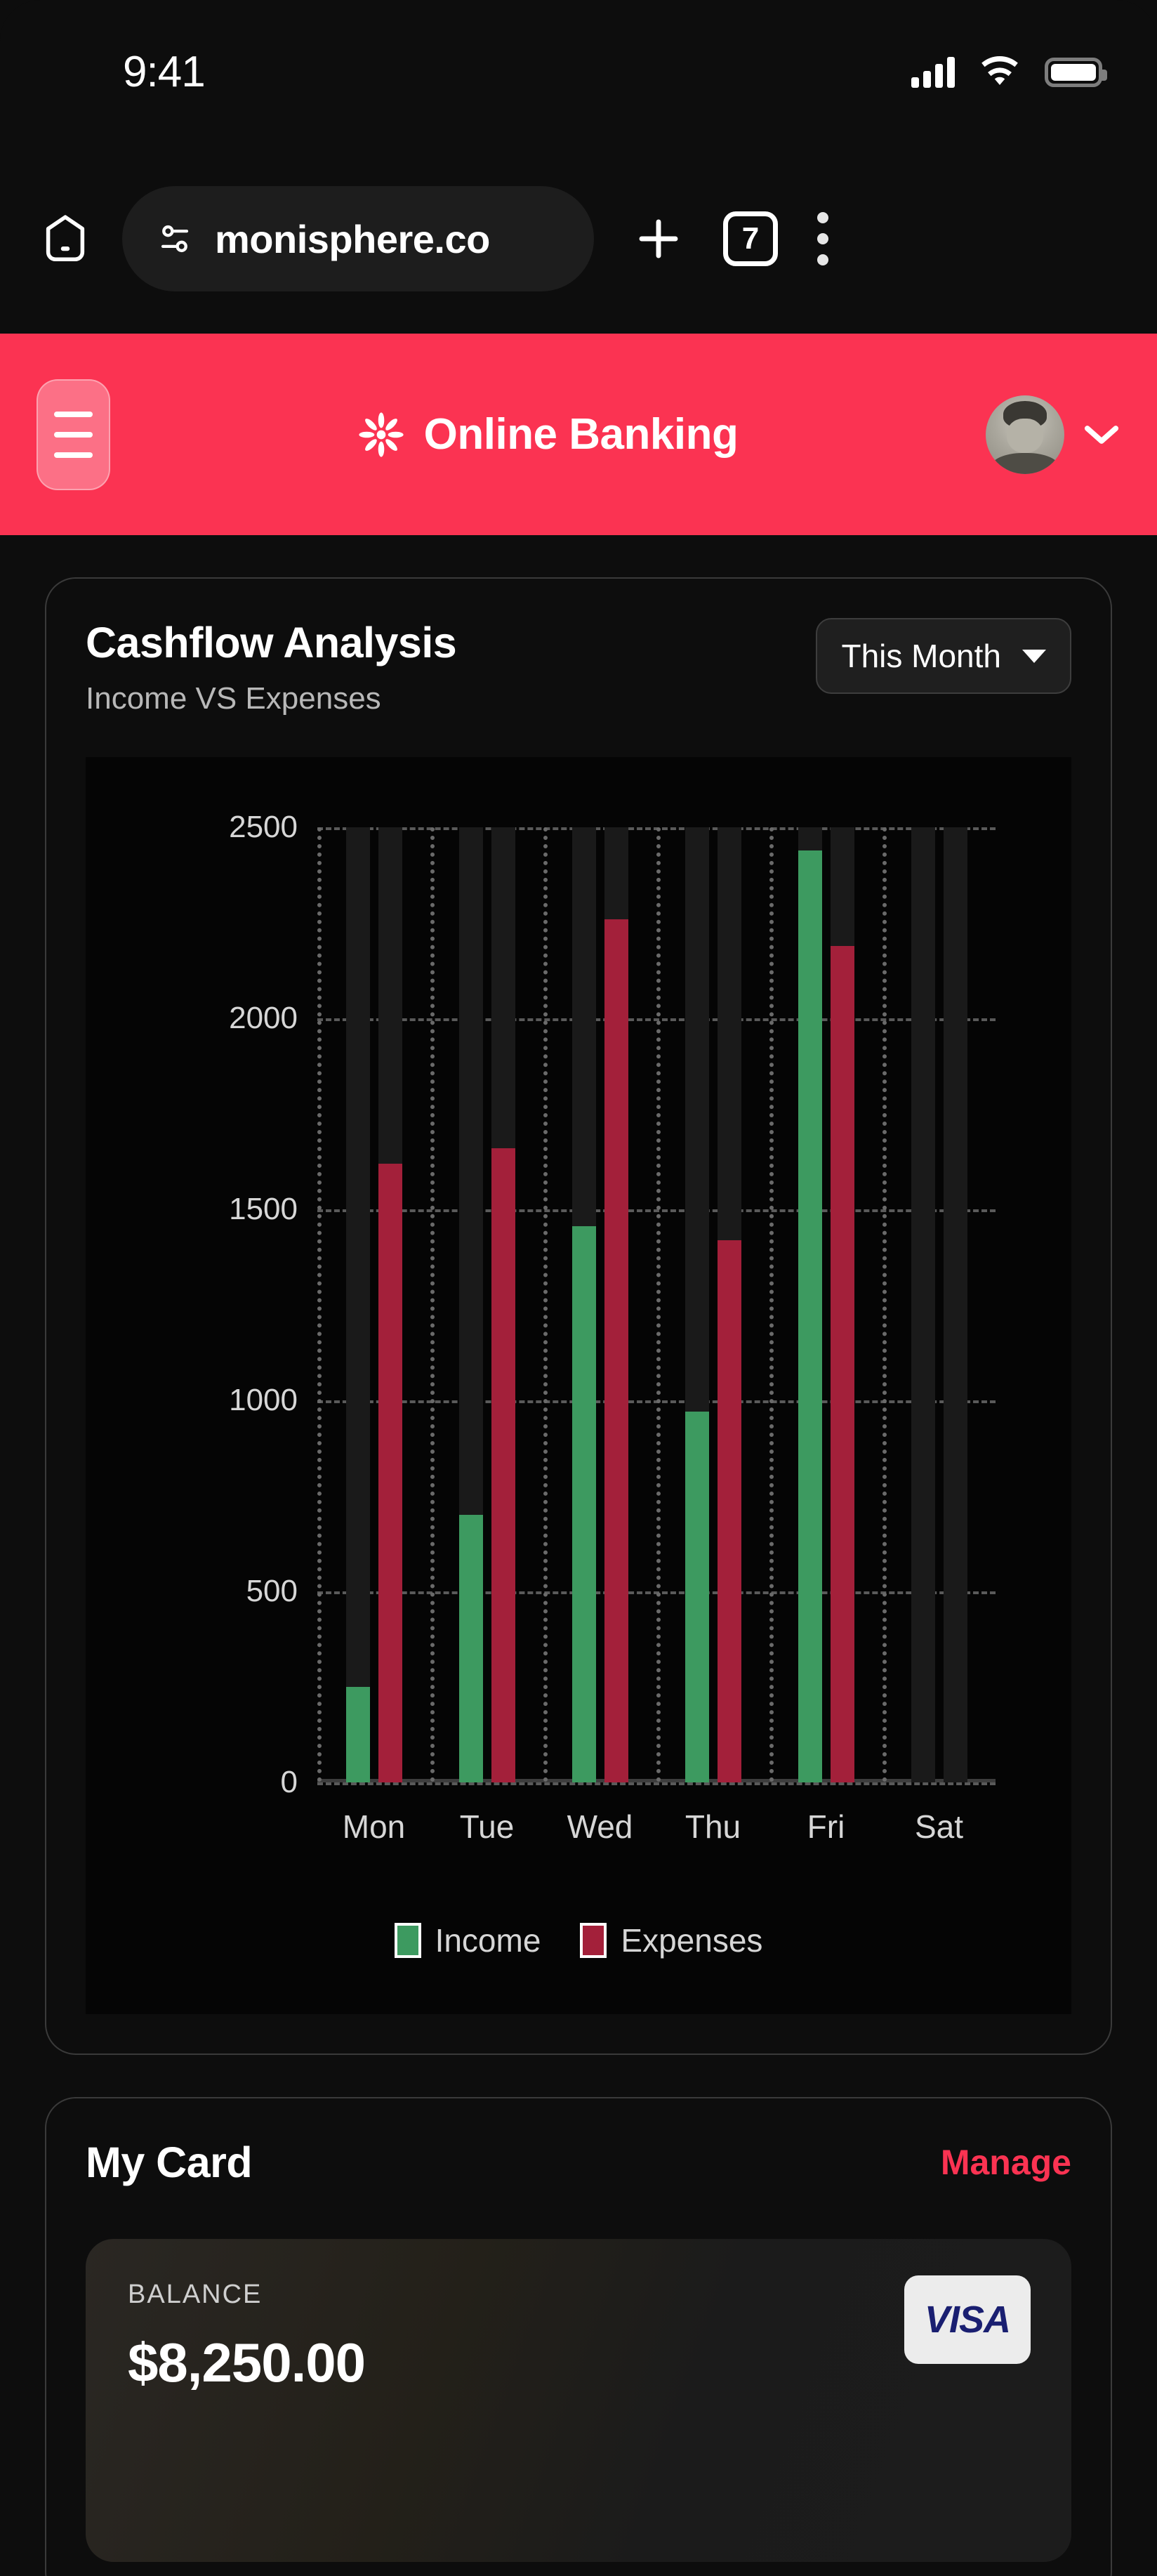 The width and height of the screenshot is (1157, 2576). I want to click on kebab-menu-icon, so click(822, 238).